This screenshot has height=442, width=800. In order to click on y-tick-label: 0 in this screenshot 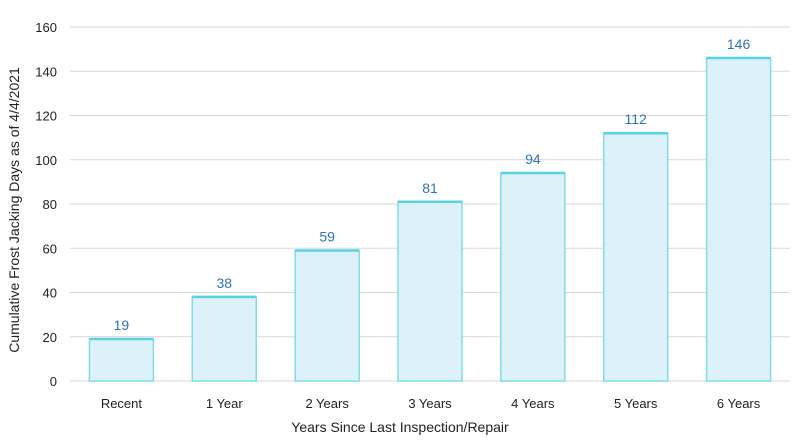, I will do `click(53, 381)`.